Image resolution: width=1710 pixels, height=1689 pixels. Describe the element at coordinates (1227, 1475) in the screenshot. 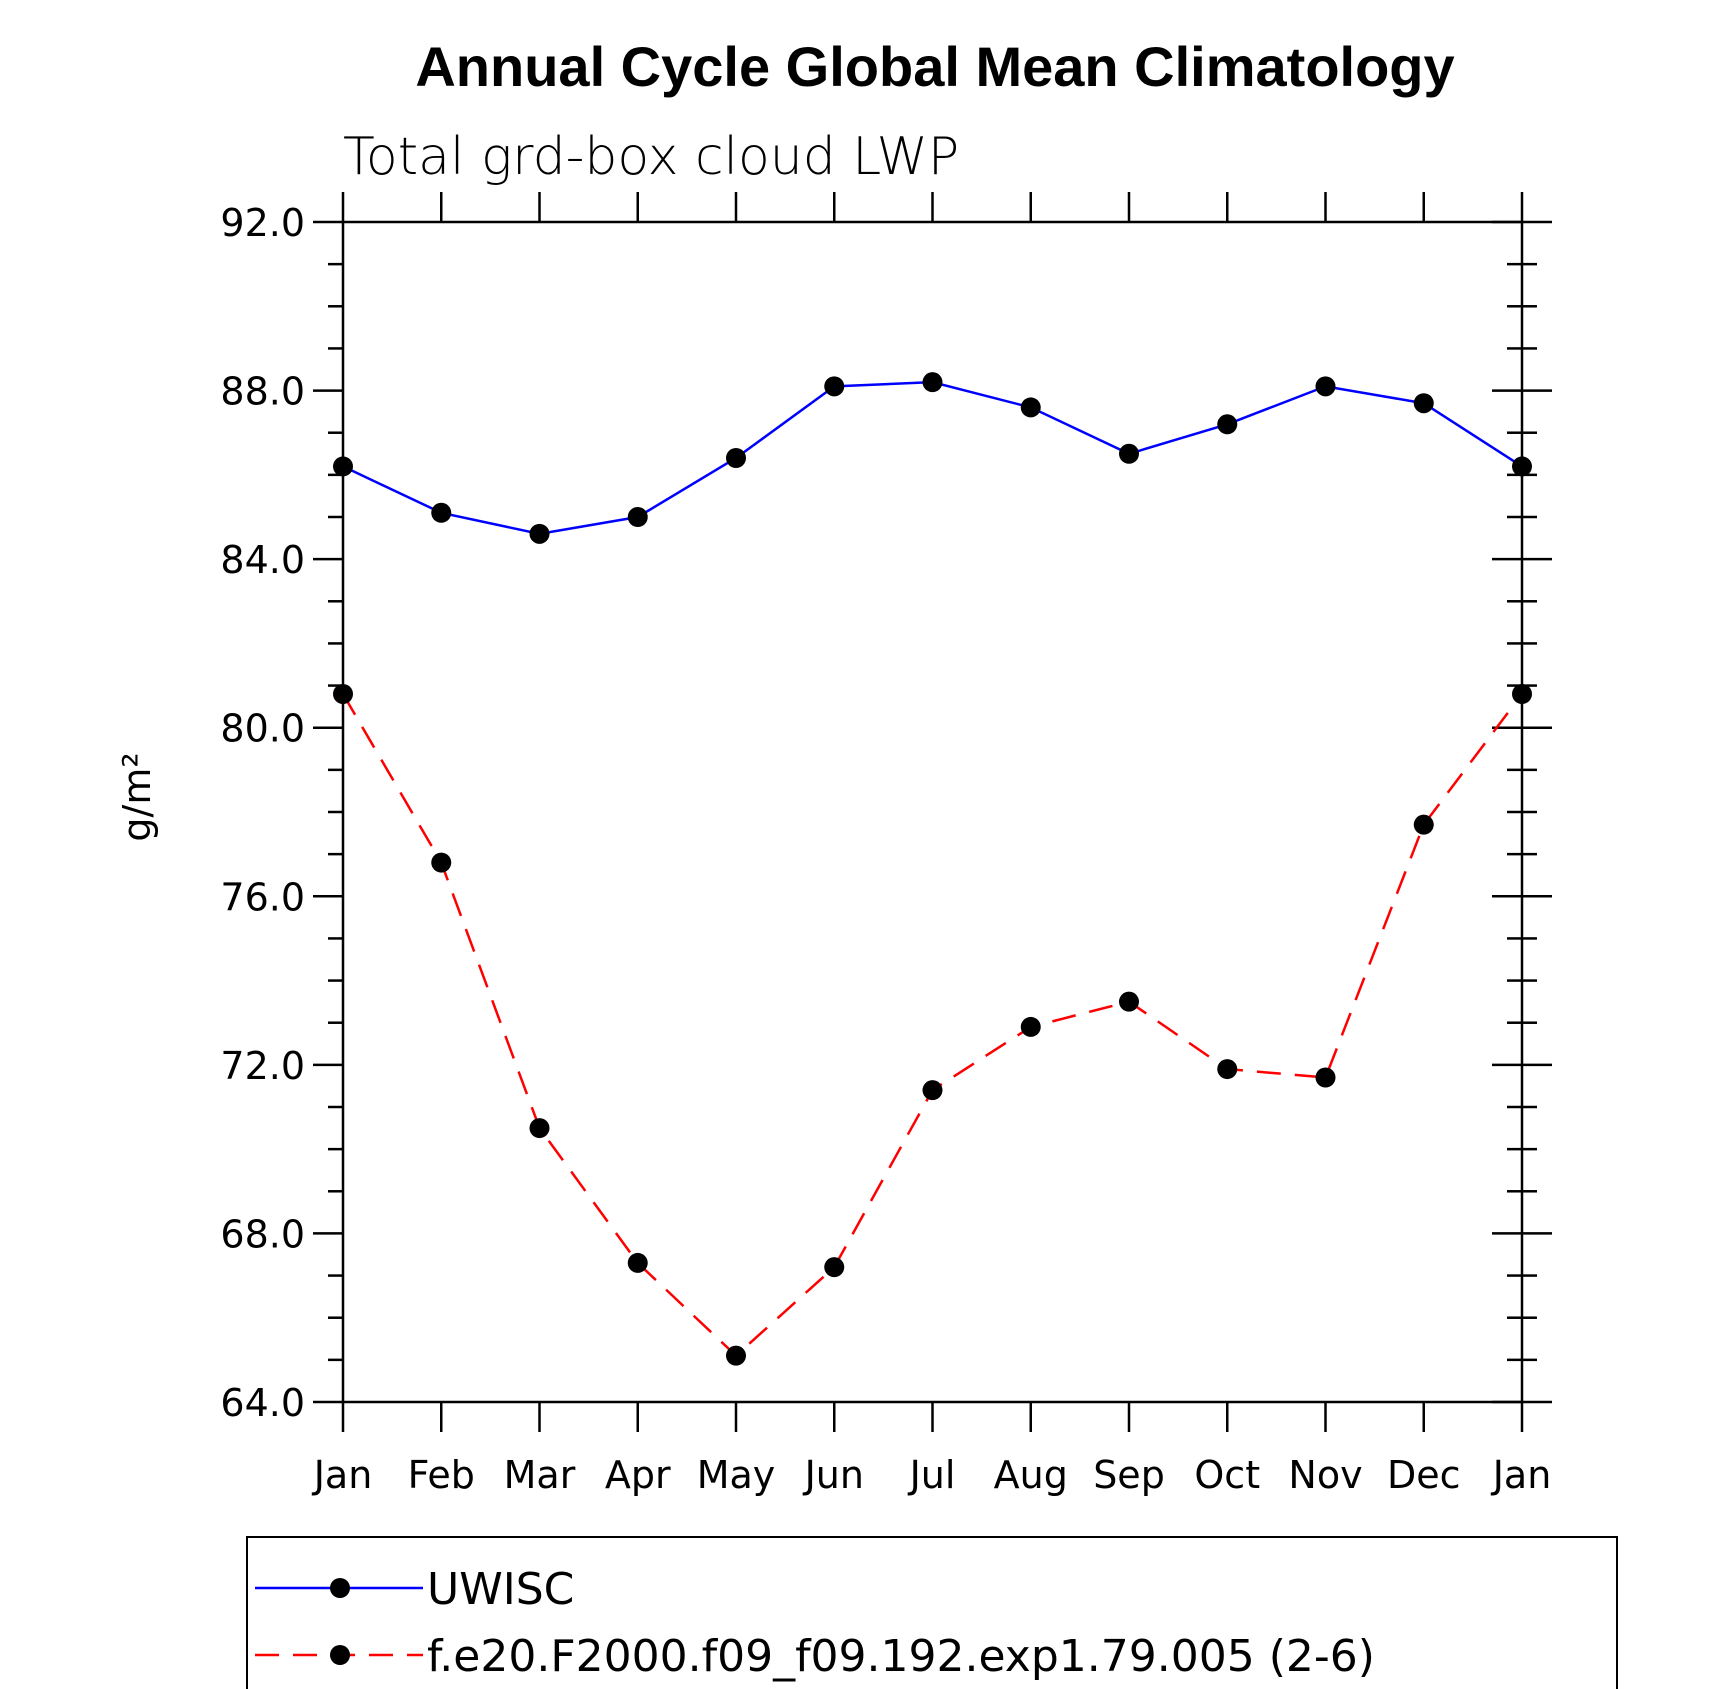

I see `x-tick-label: Oct` at that location.